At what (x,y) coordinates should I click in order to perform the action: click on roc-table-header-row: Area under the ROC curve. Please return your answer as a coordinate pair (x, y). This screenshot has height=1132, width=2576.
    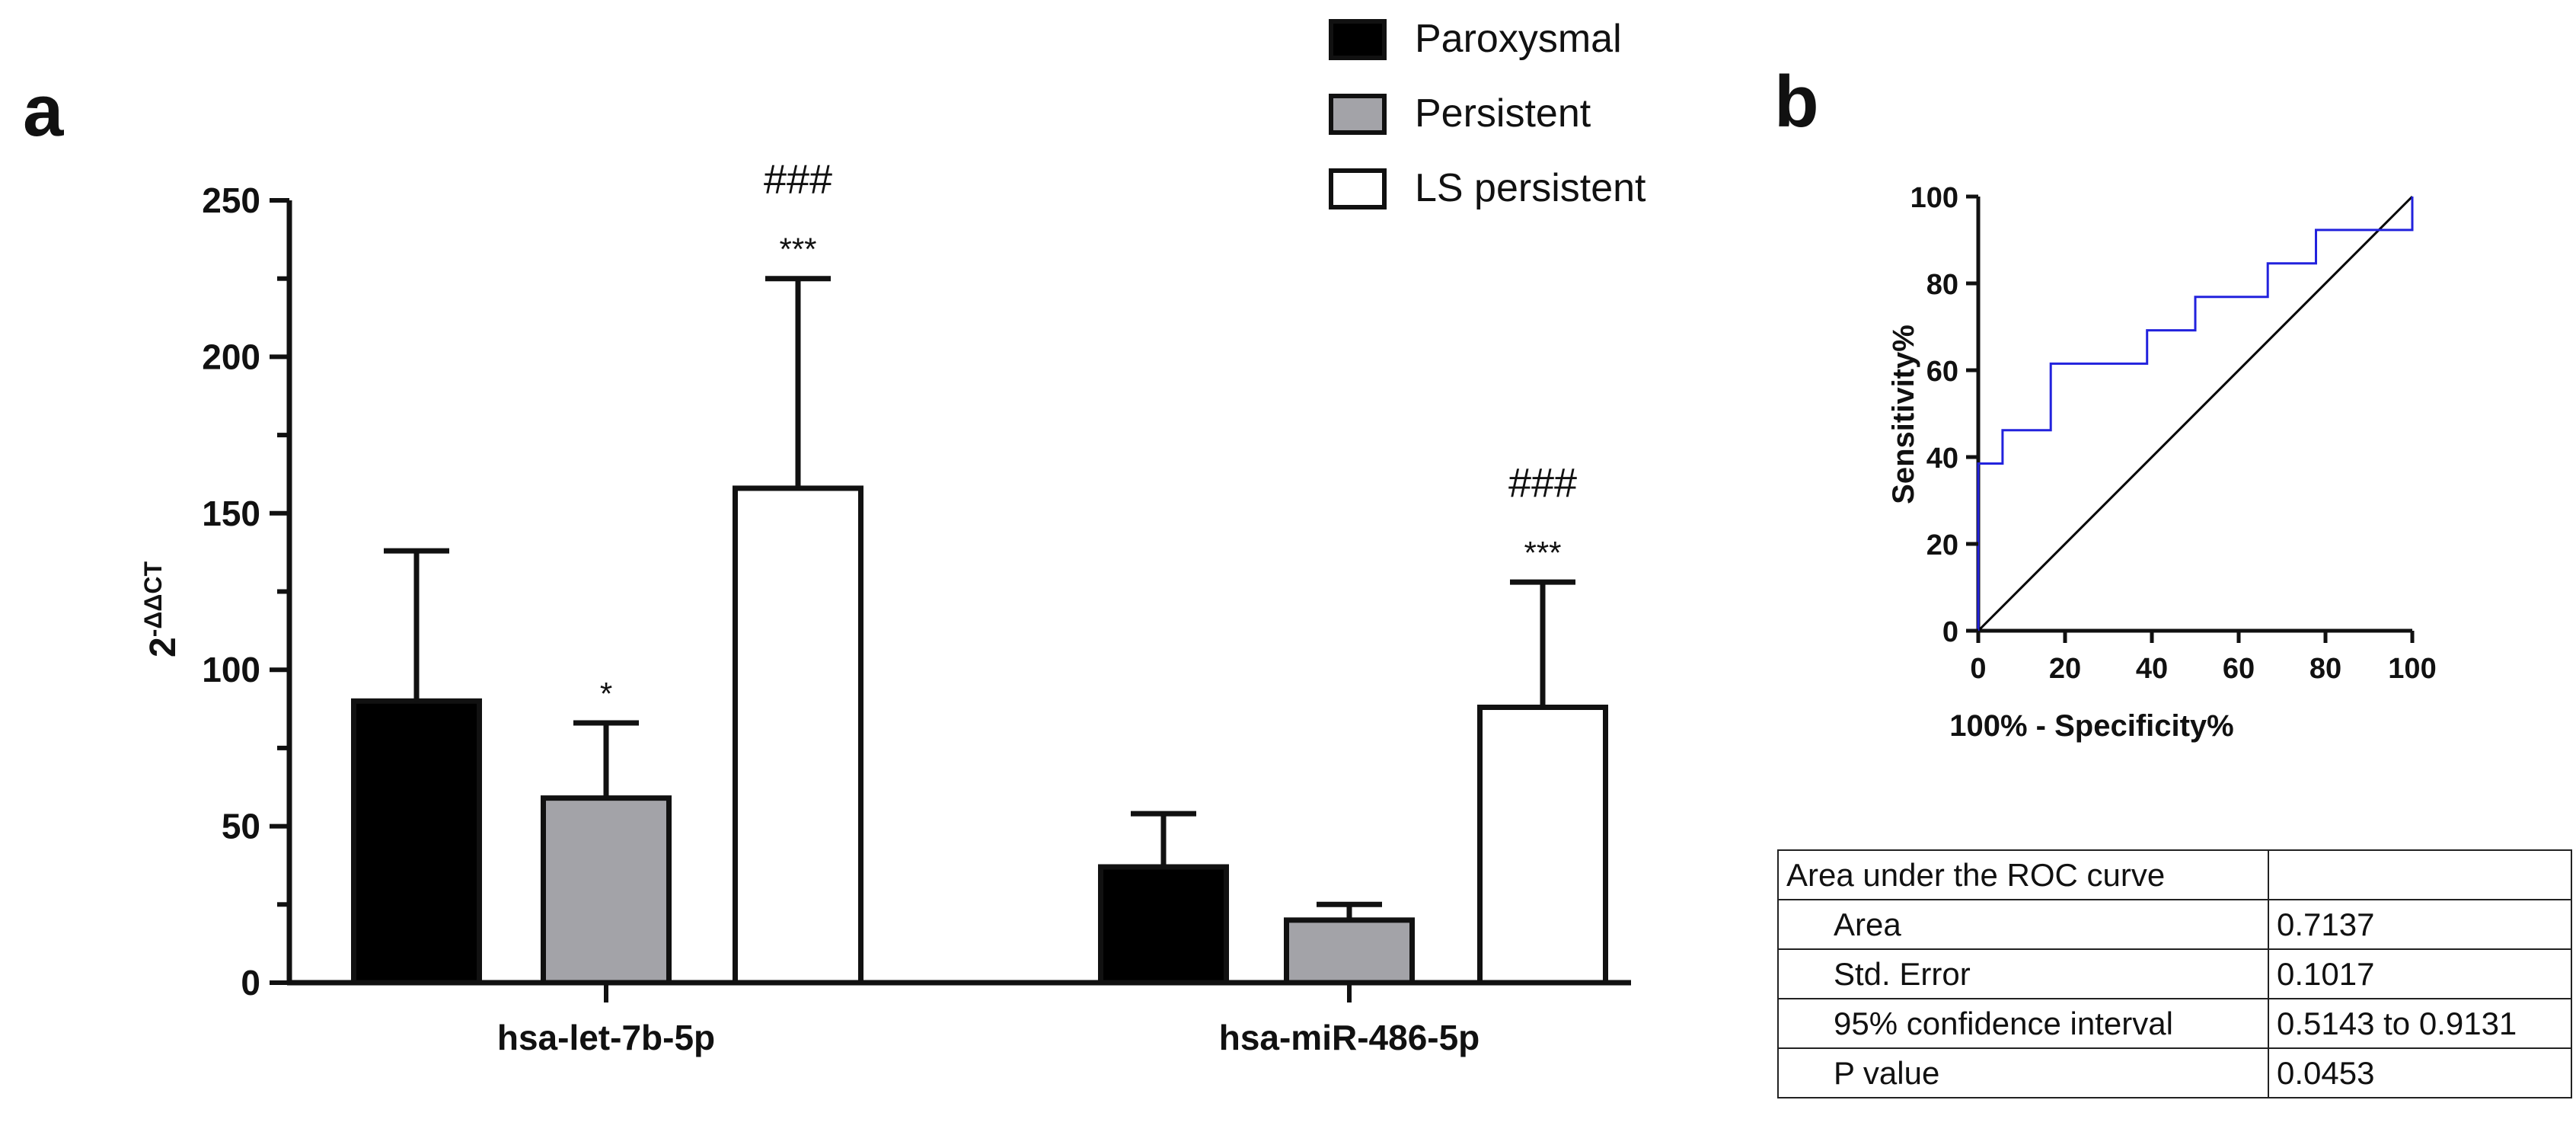
    Looking at the image, I should click on (2174, 874).